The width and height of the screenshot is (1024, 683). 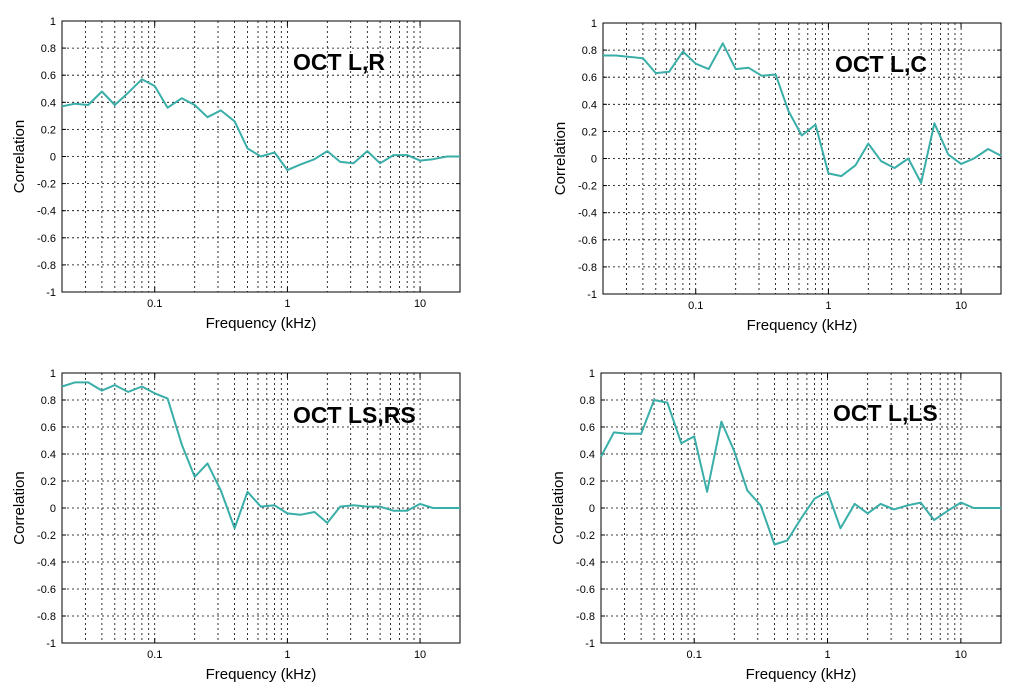 What do you see at coordinates (881, 64) in the screenshot?
I see `chart-title: OCT L,C` at bounding box center [881, 64].